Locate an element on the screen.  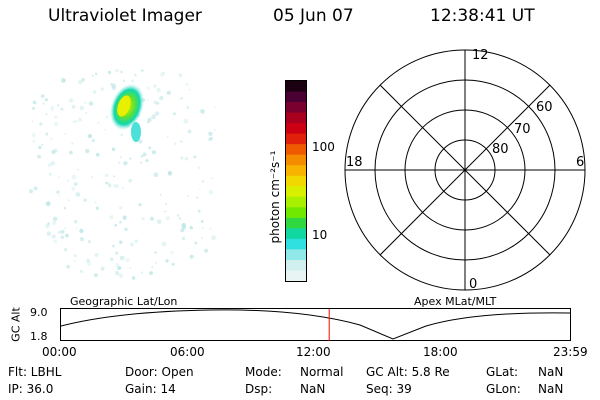
glat-key: GLat: is located at coordinates (502, 372).